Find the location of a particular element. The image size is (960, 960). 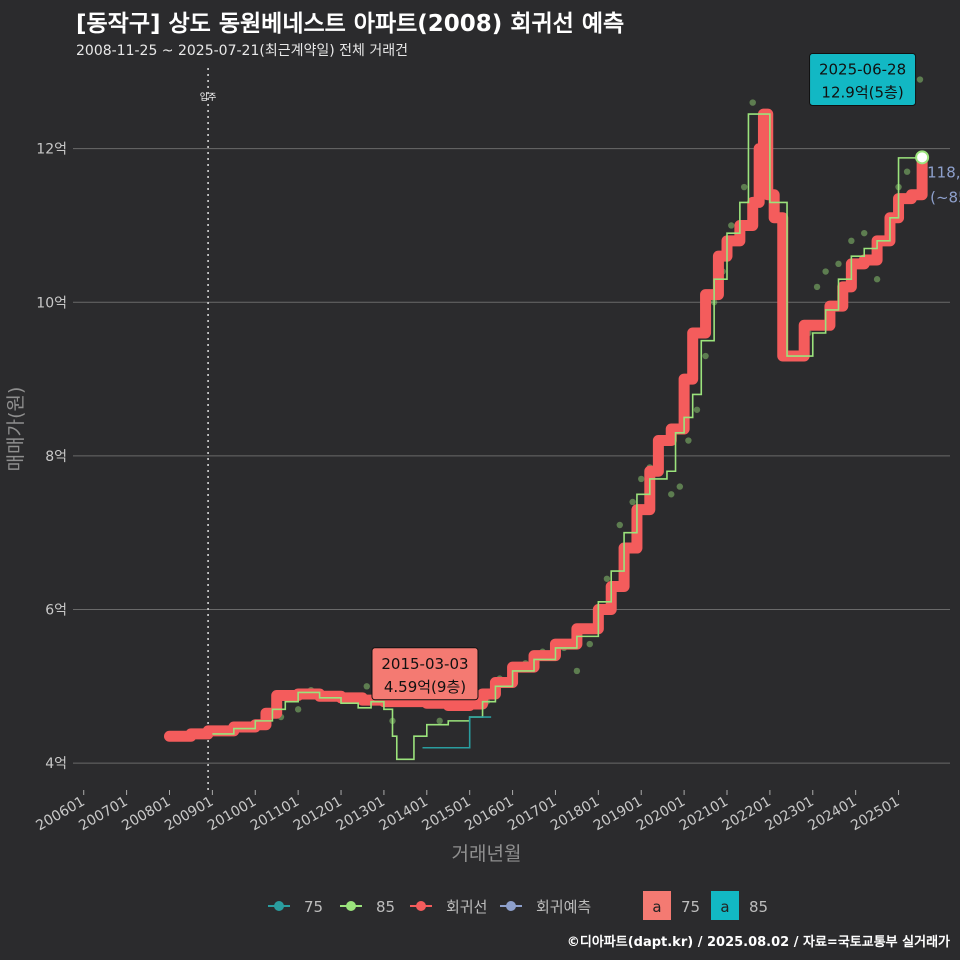

y-tick-label: 8억 is located at coordinates (56, 457).